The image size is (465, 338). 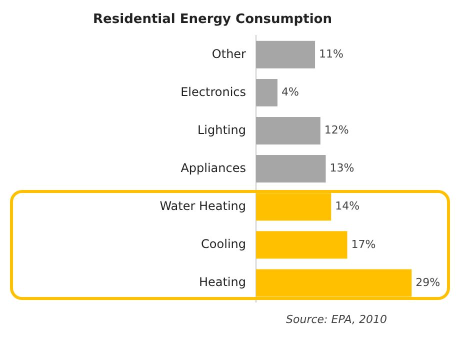 What do you see at coordinates (428, 282) in the screenshot?
I see `data-label: 29%` at bounding box center [428, 282].